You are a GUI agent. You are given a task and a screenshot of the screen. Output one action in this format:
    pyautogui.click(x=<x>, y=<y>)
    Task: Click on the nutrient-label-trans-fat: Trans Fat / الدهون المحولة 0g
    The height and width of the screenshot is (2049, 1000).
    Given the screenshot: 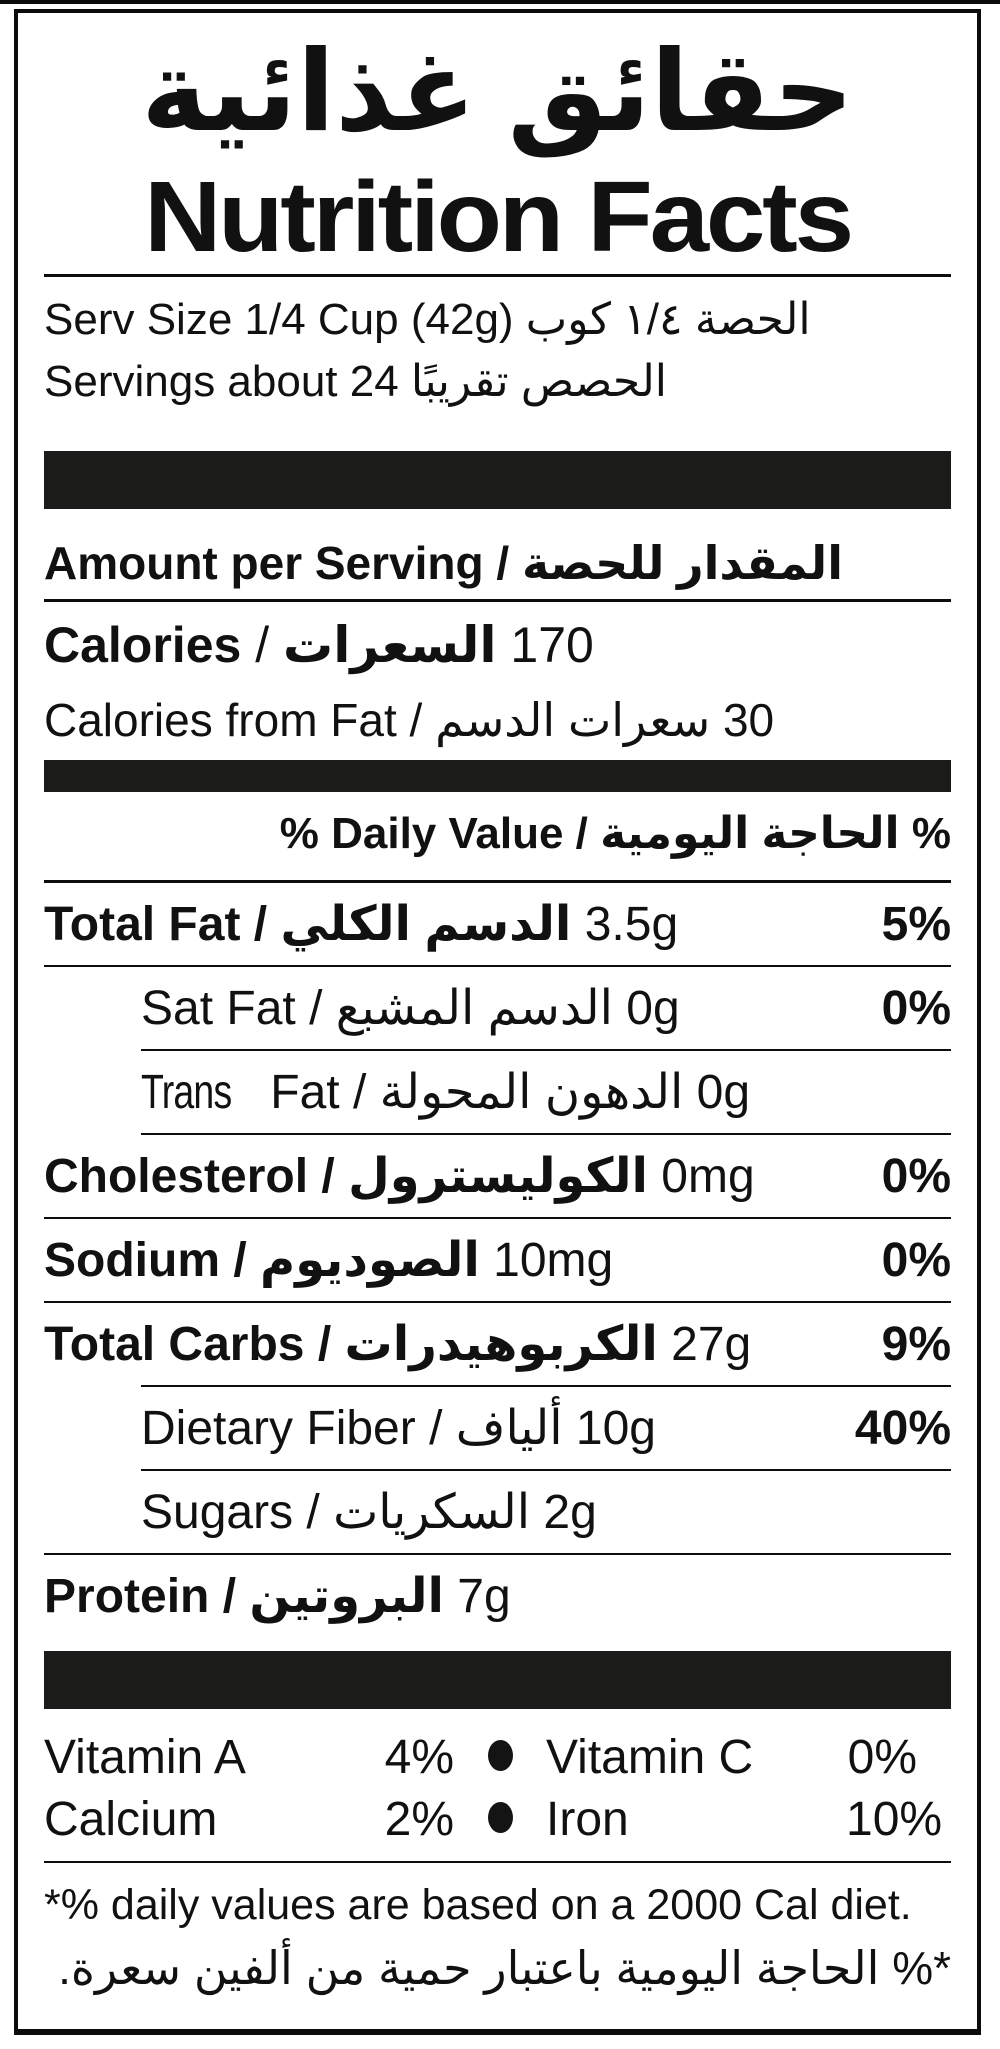 What is the action you would take?
    pyautogui.click(x=546, y=1093)
    